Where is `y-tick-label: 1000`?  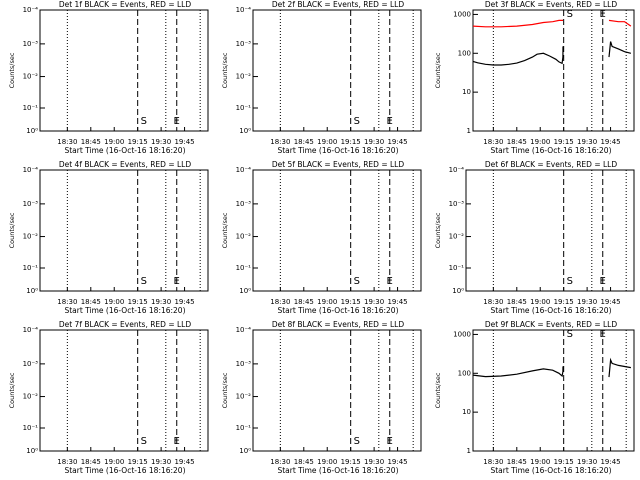
y-tick-label: 1000 is located at coordinates (462, 334).